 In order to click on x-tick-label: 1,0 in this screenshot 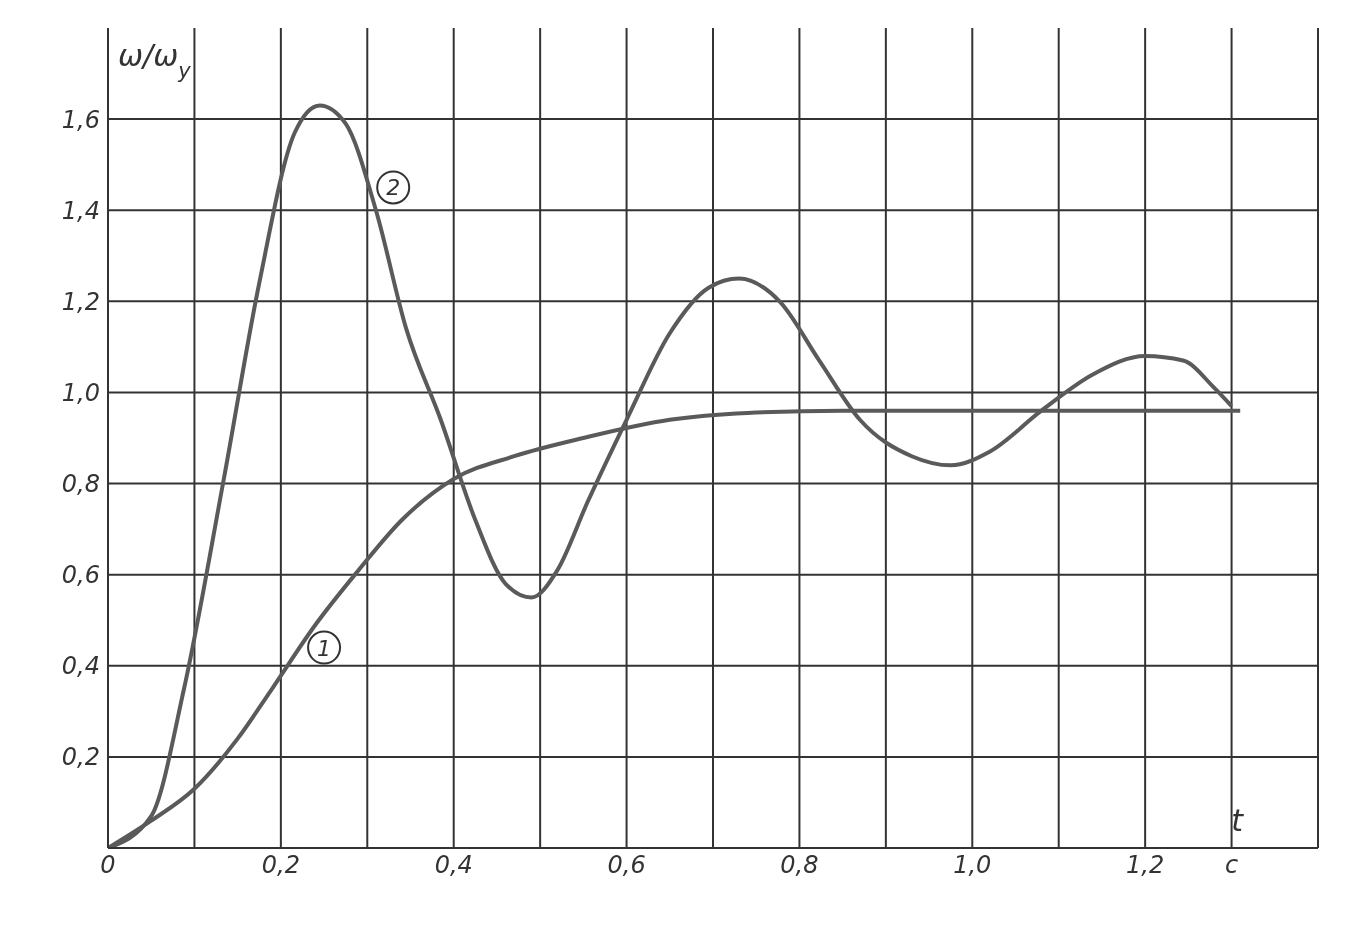, I will do `click(972, 865)`.